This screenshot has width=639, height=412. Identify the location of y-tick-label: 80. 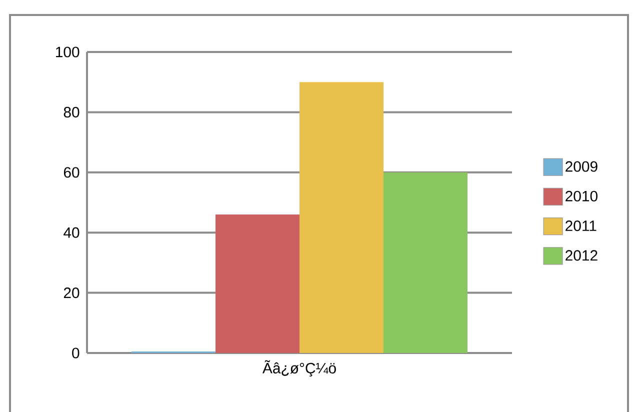
(72, 112).